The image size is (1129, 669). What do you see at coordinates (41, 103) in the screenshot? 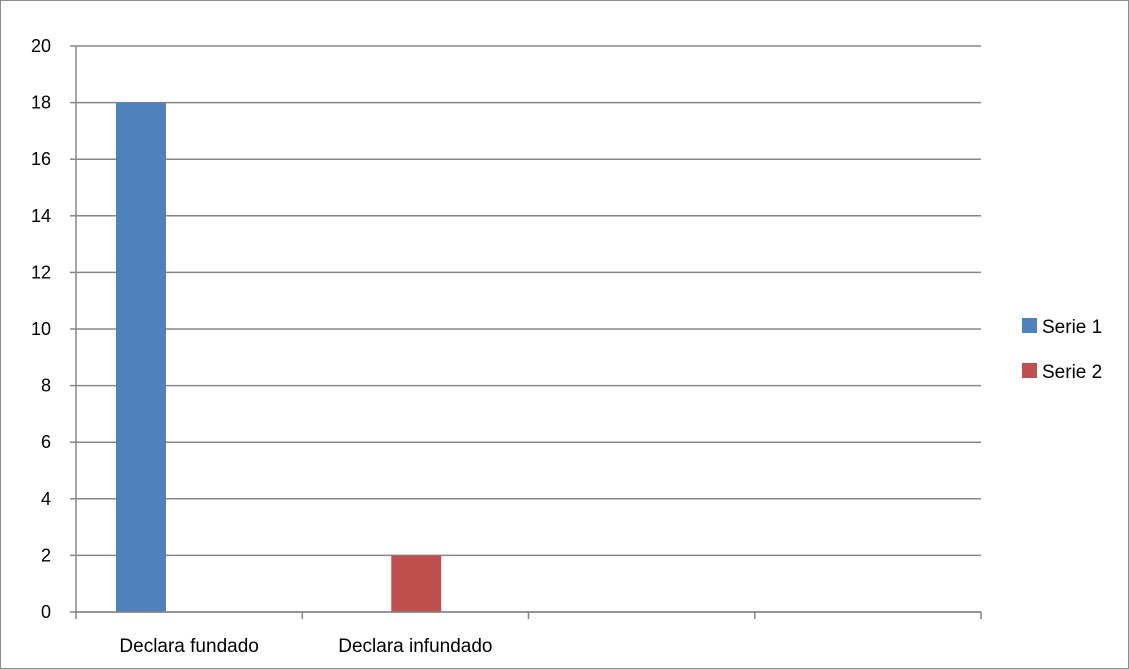
I see `y-tick-label: 18` at bounding box center [41, 103].